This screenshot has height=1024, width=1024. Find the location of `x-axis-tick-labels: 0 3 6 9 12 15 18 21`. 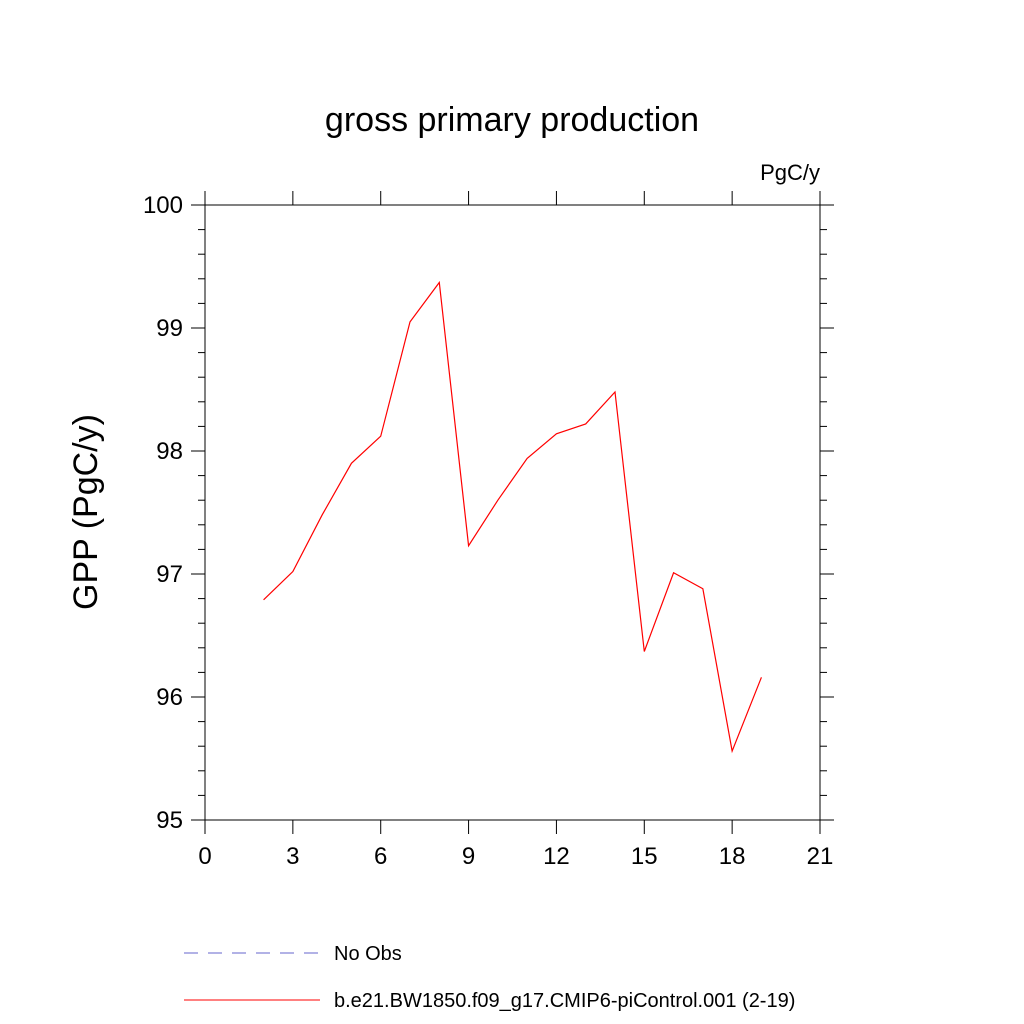

x-axis-tick-labels: 0 3 6 9 12 15 18 21 is located at coordinates (515, 856).